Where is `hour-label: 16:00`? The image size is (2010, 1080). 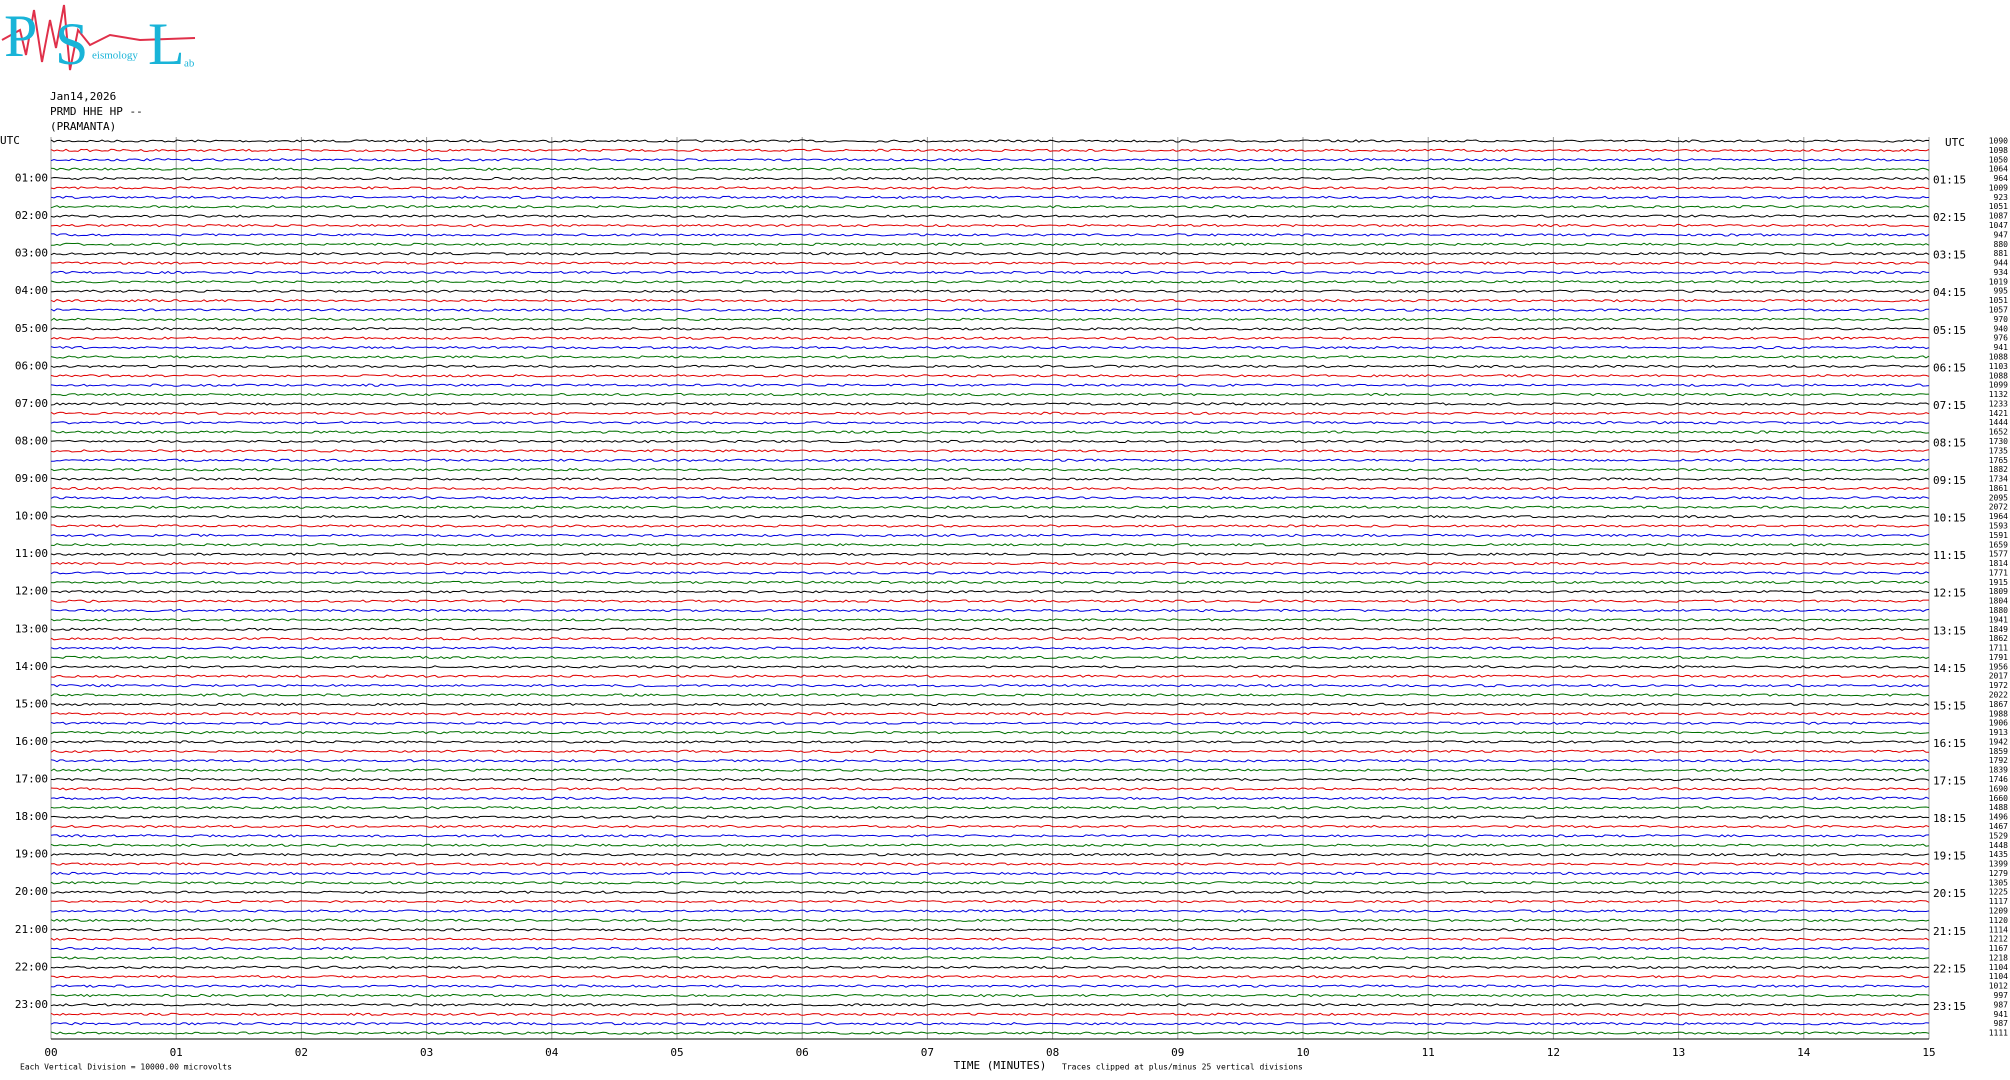 hour-label: 16:00 is located at coordinates (31, 741).